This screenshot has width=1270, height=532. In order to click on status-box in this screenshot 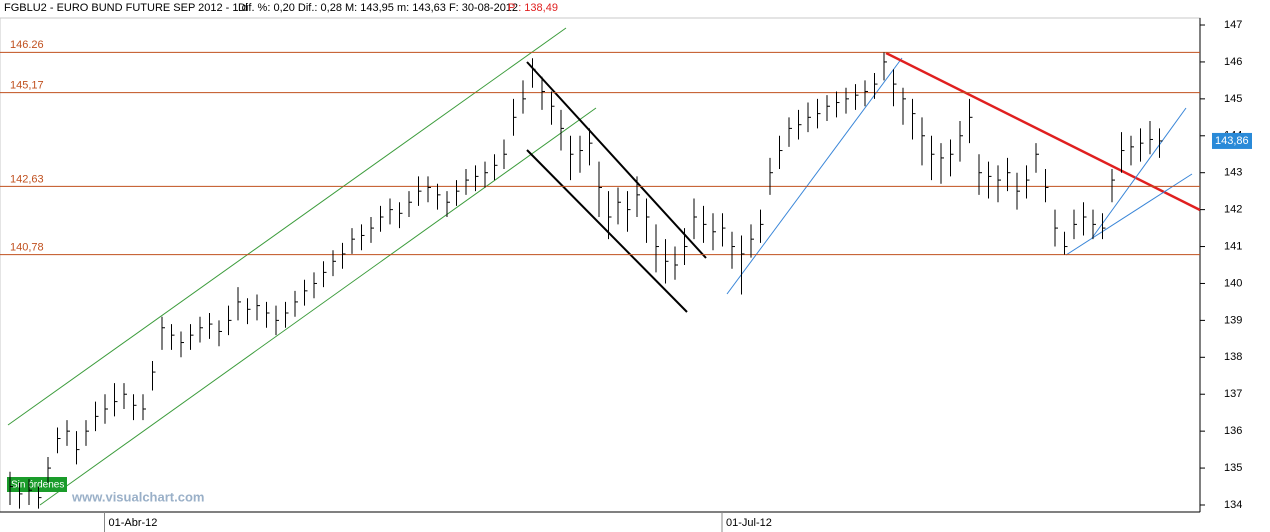, I will do `click(37, 484)`.